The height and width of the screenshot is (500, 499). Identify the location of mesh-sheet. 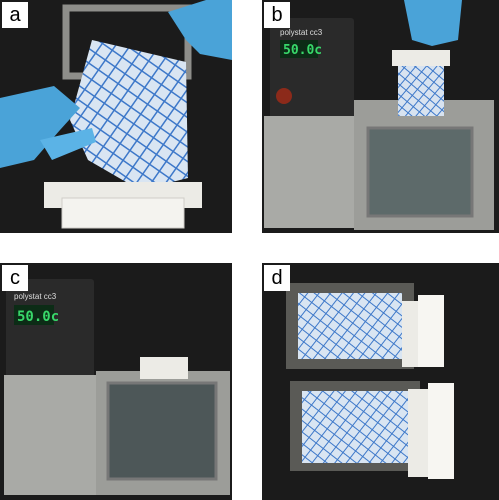
(129, 115).